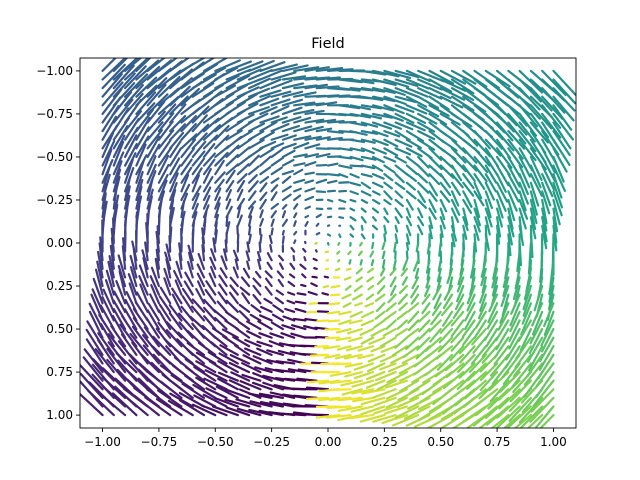 The width and height of the screenshot is (640, 480). I want to click on y-tick-label: 0.25, so click(59, 286).